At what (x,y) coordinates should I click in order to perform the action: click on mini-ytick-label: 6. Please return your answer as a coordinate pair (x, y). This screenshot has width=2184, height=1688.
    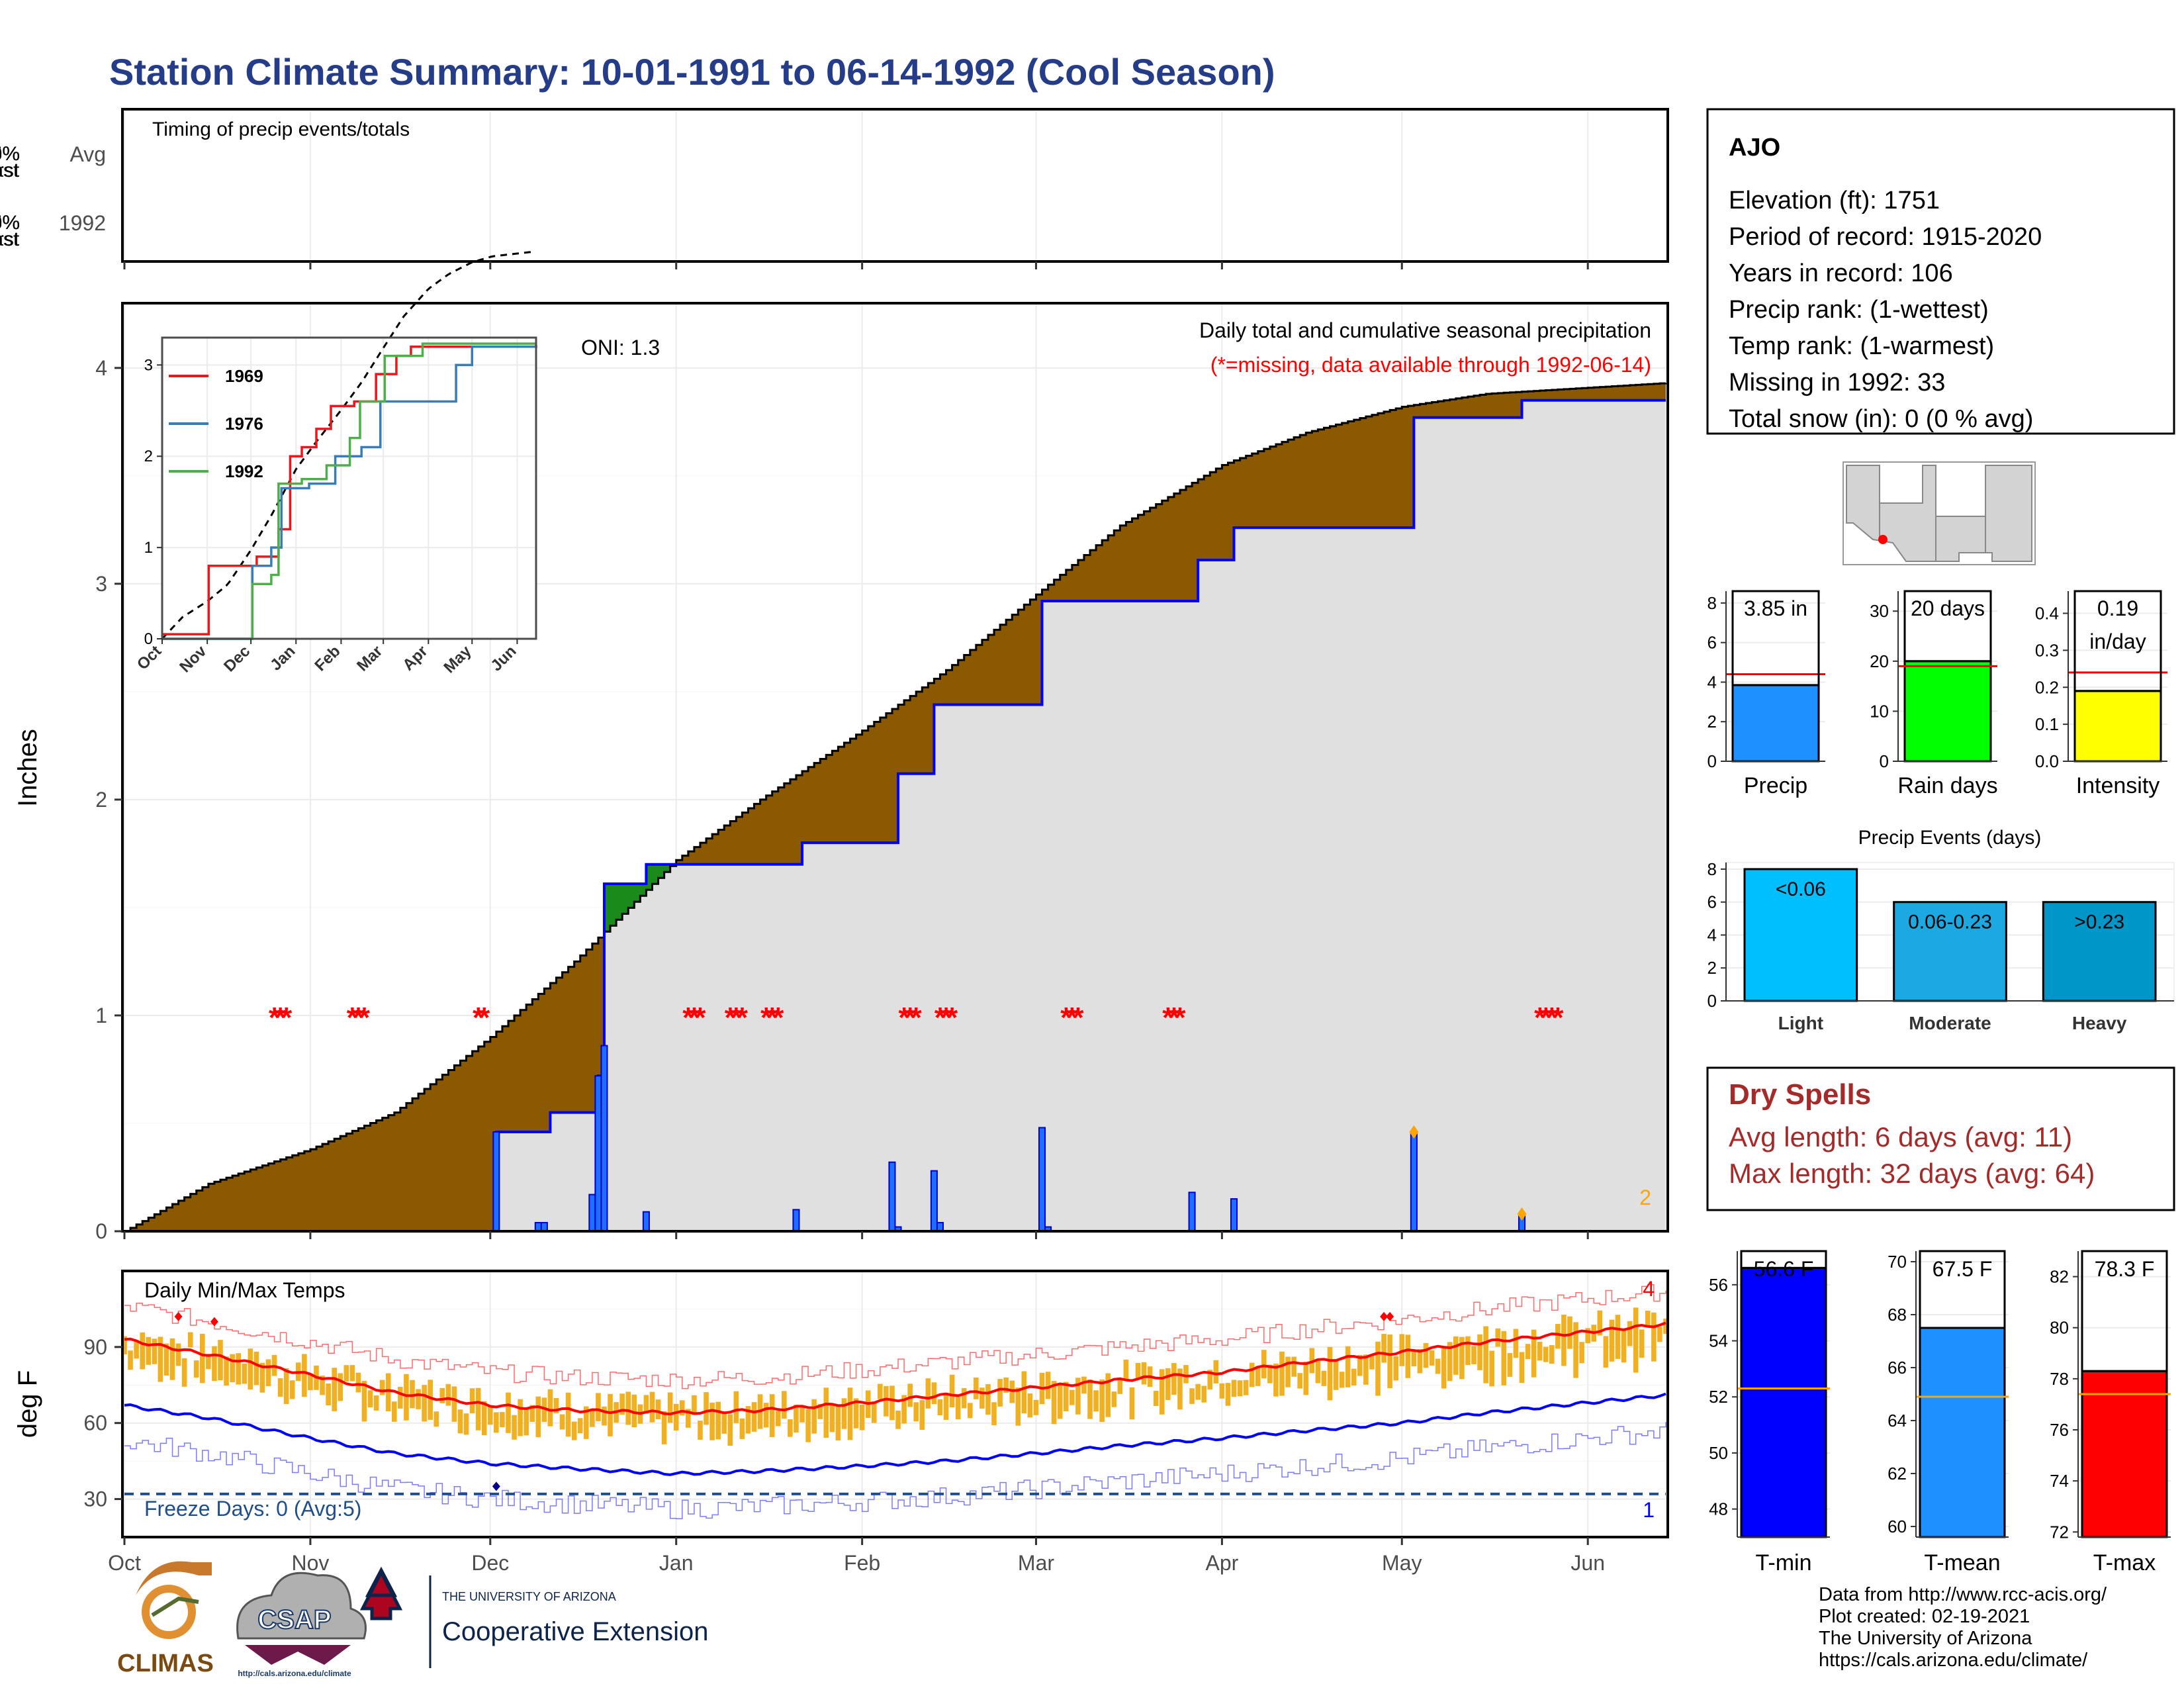
    Looking at the image, I should click on (1712, 643).